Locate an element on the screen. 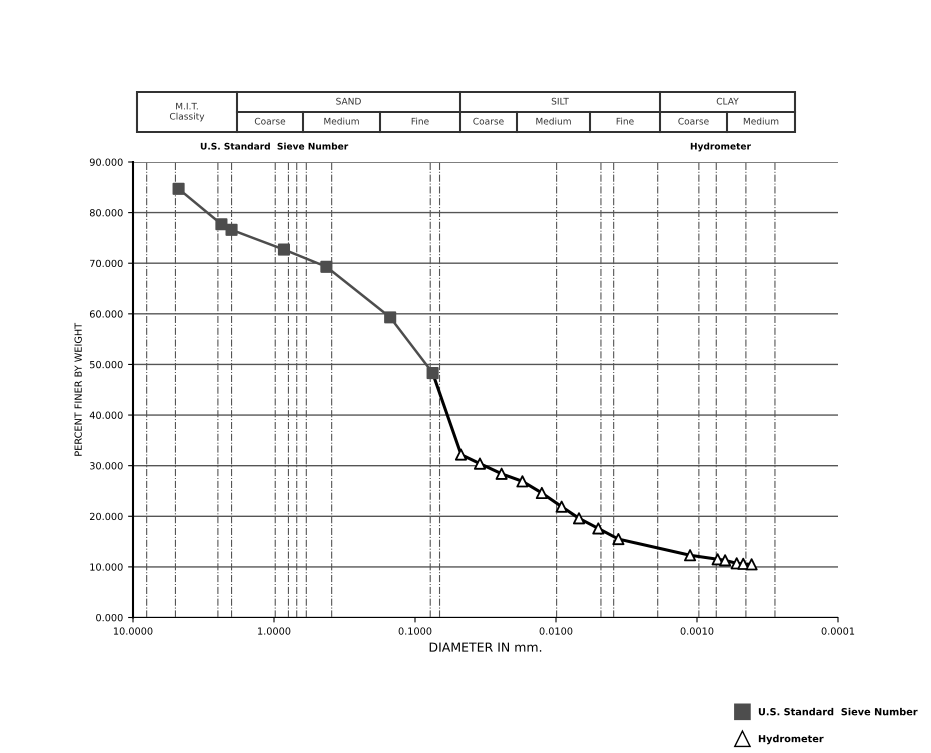 This screenshot has height=753, width=931. y-tick-label: 80.000 is located at coordinates (106, 212).